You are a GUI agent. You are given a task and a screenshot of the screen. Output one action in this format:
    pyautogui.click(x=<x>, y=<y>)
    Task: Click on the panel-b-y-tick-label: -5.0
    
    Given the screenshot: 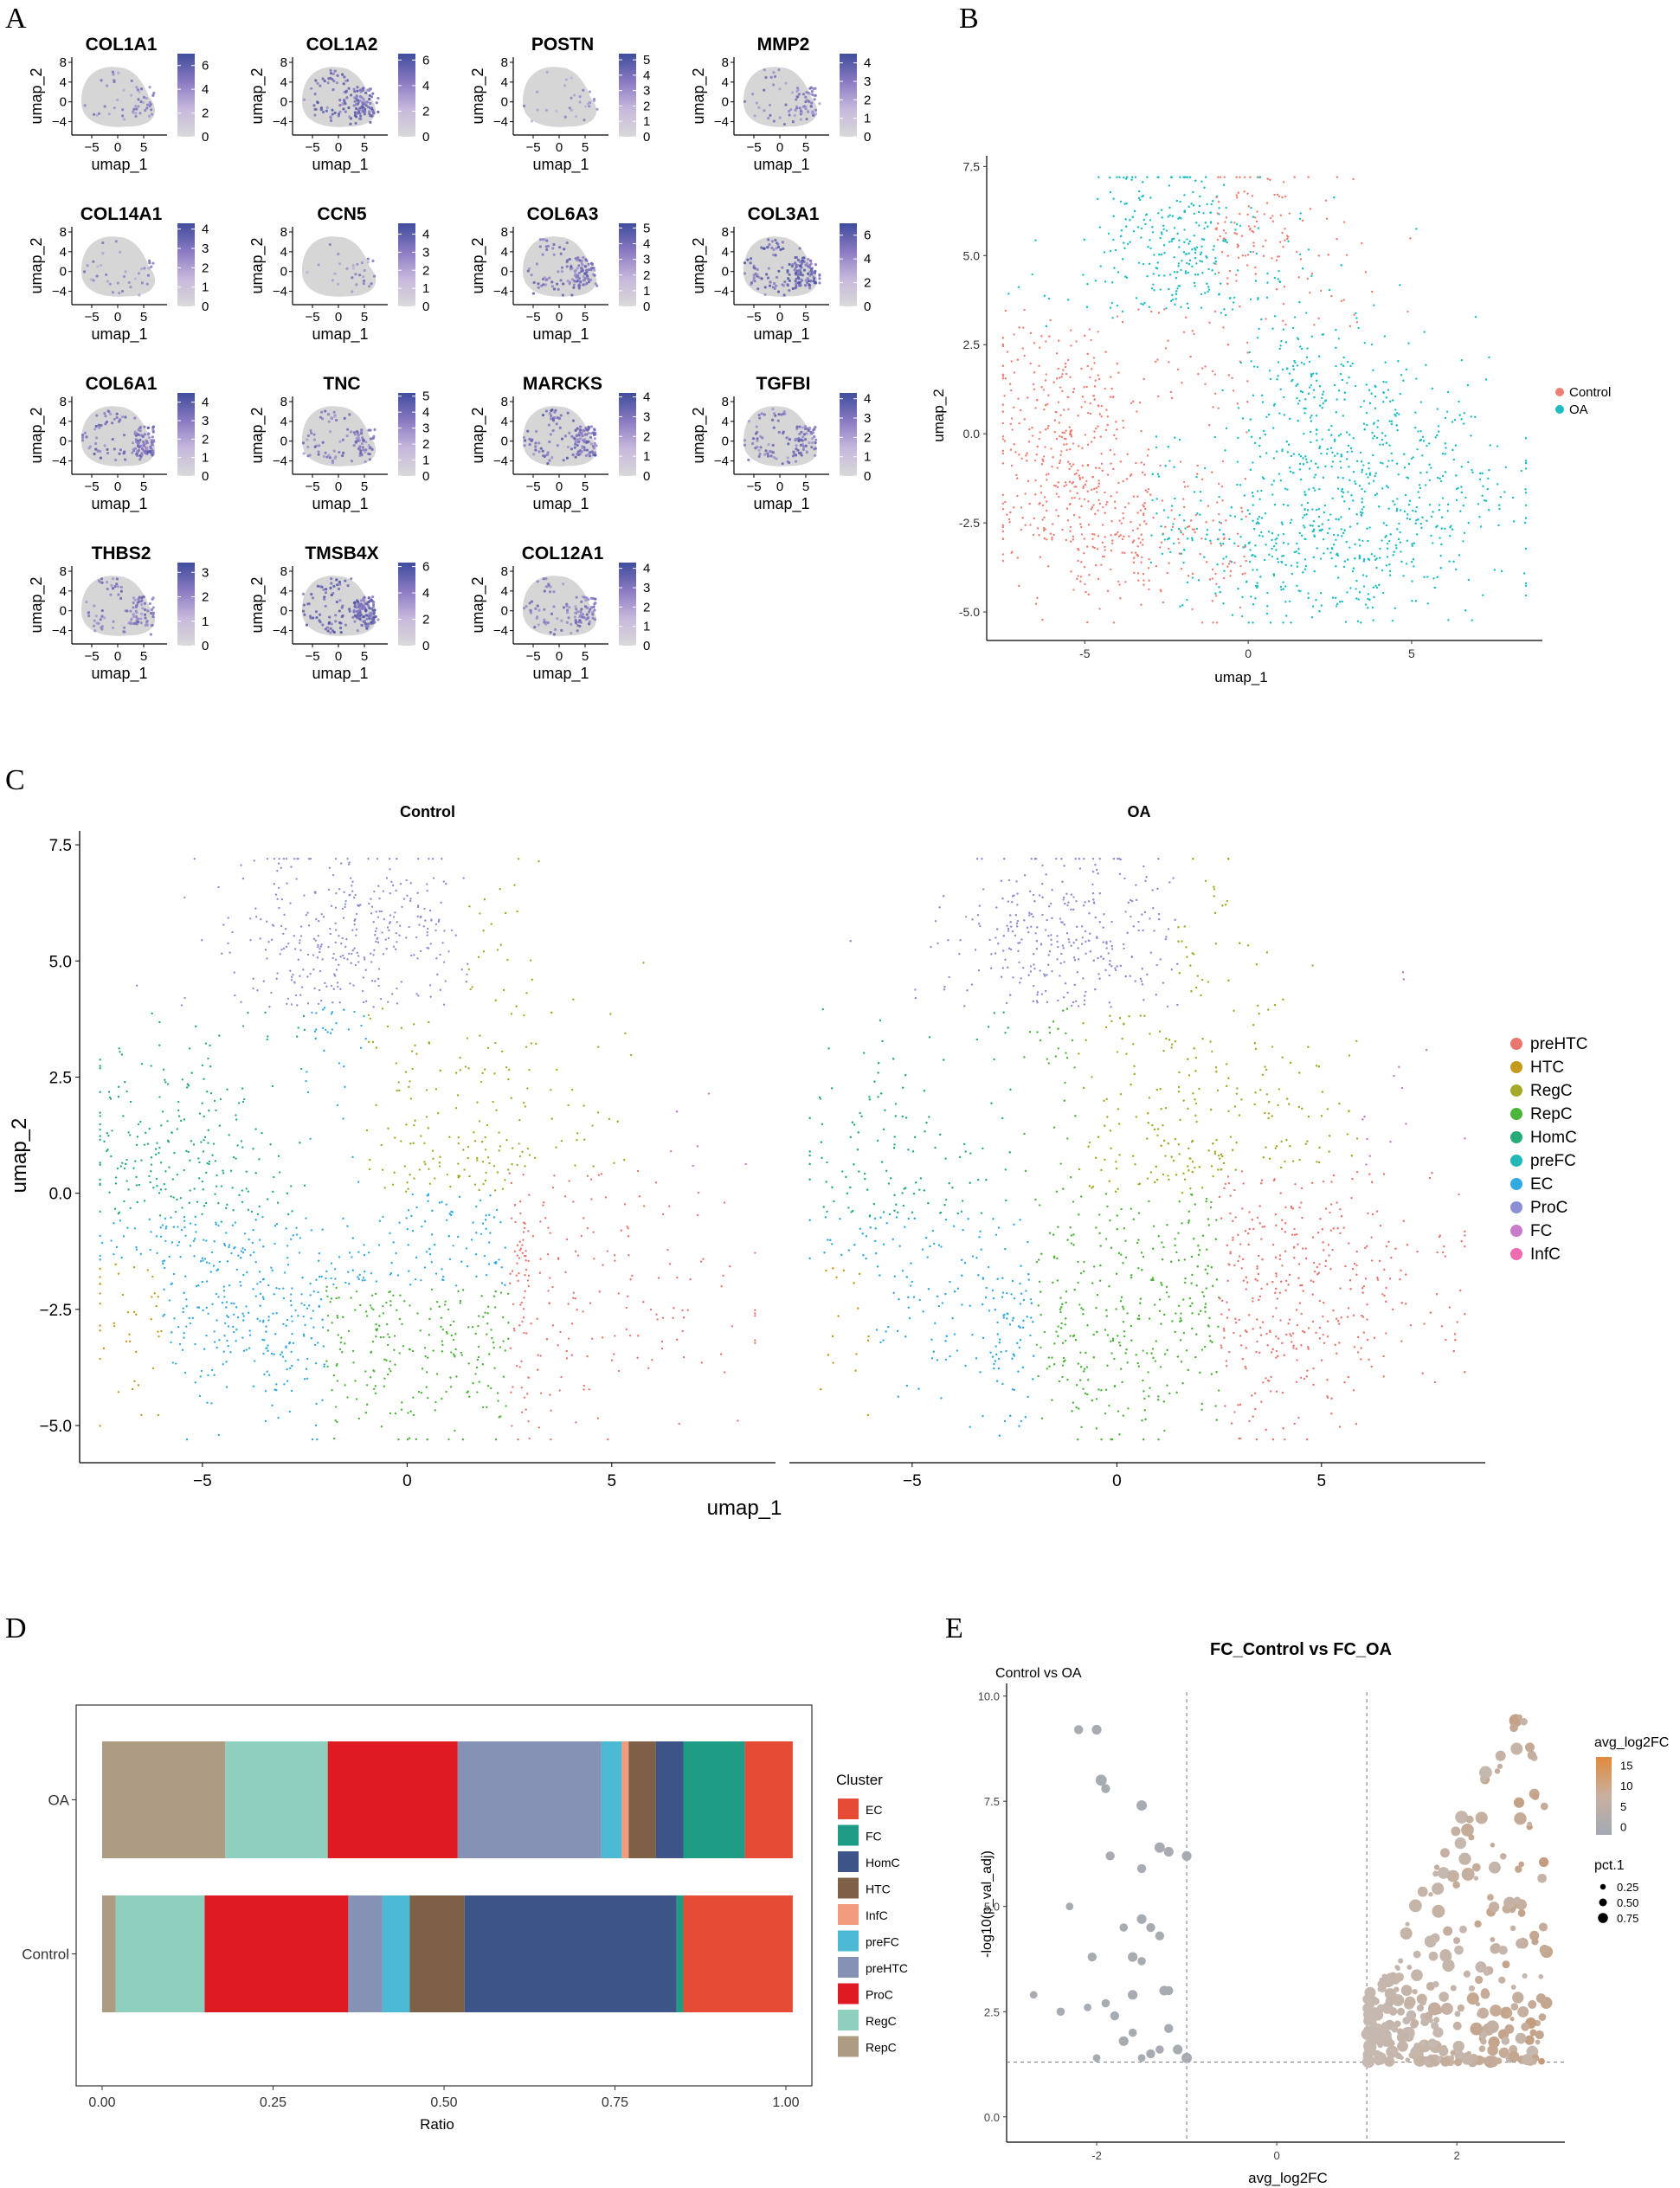 What is the action you would take?
    pyautogui.click(x=969, y=612)
    